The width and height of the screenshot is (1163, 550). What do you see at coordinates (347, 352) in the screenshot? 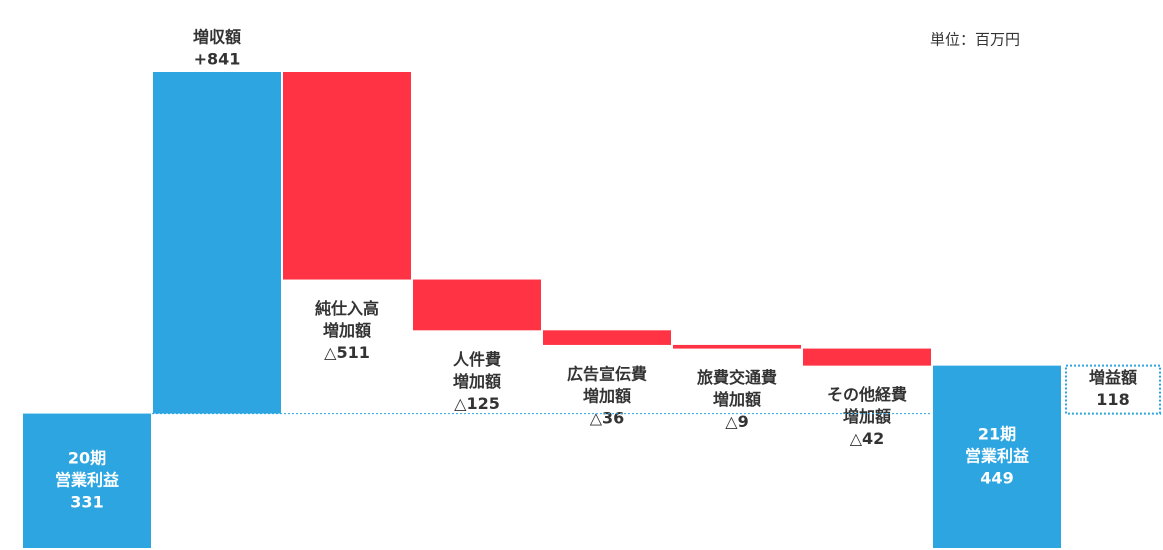
I see `bar-label: △511` at bounding box center [347, 352].